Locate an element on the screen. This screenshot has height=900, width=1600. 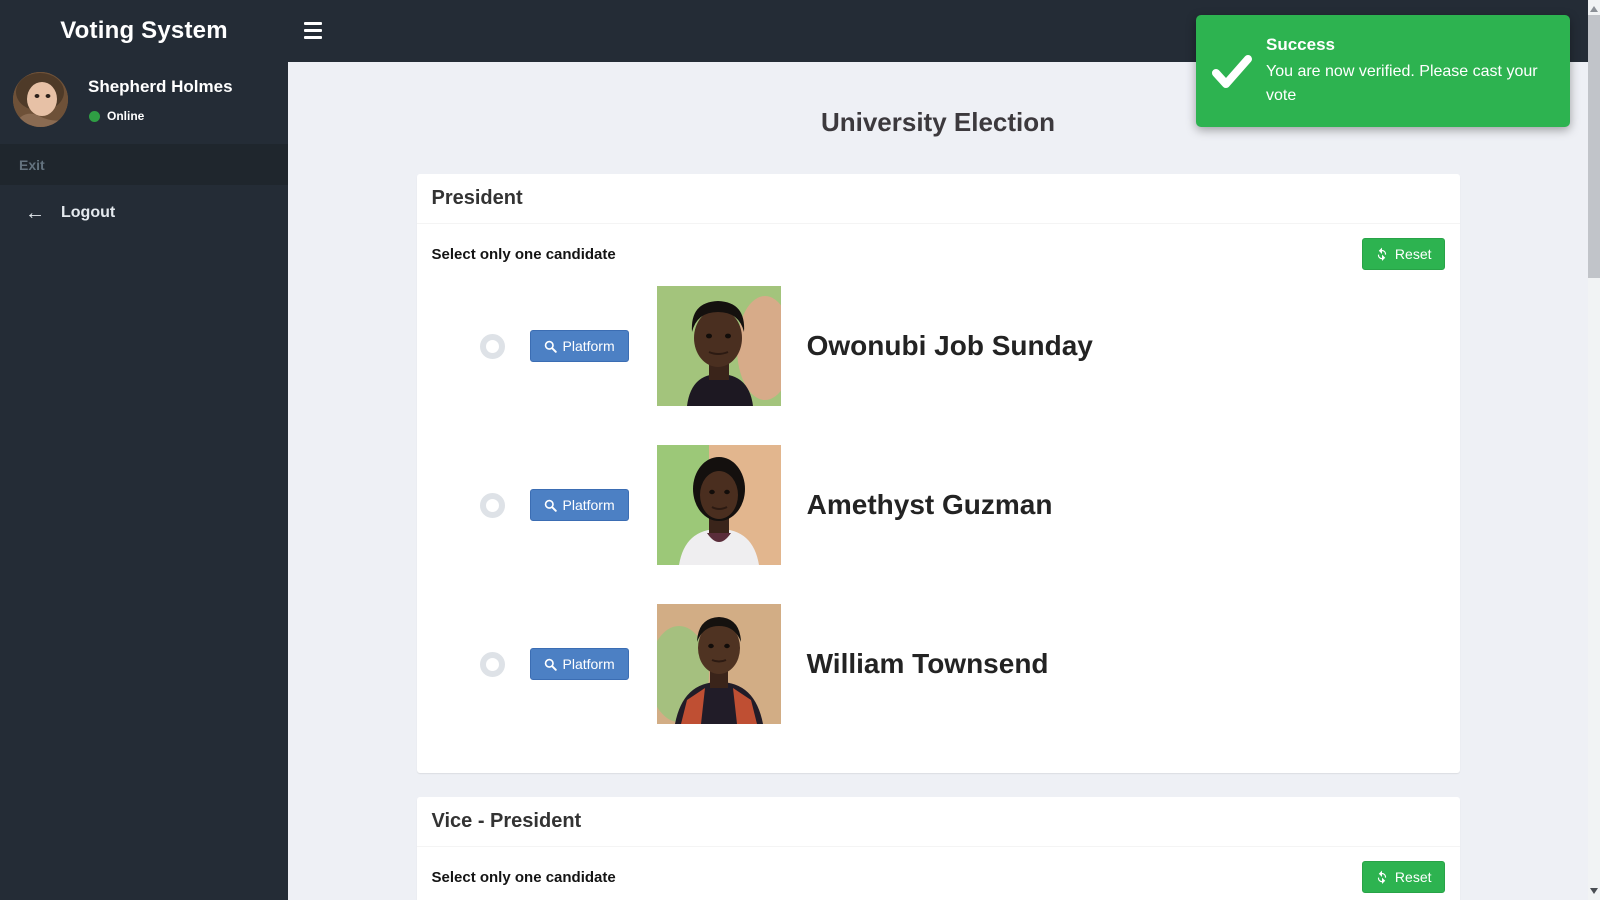
app-logo: Voting System is located at coordinates (144, 30).